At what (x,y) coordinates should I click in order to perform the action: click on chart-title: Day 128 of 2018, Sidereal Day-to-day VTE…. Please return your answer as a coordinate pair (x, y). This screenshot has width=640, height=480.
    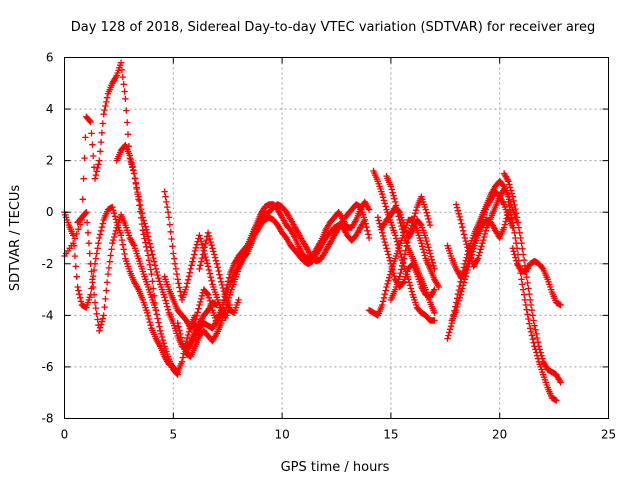
    Looking at the image, I should click on (333, 27).